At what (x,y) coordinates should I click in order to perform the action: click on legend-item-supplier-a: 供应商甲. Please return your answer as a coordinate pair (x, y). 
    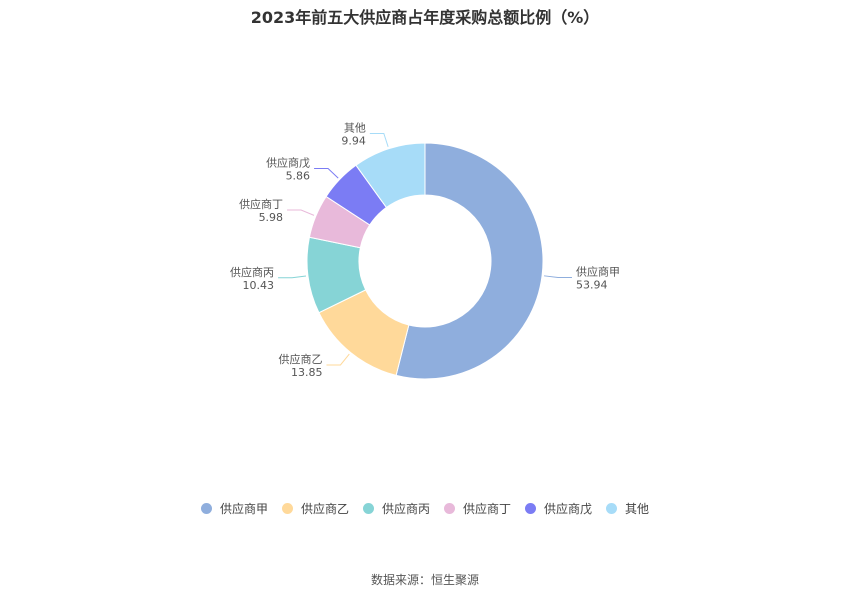
    Looking at the image, I should click on (234, 508).